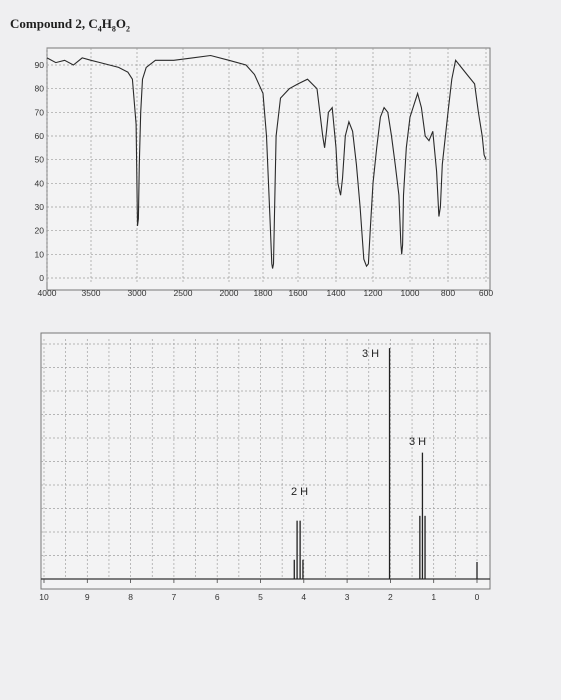 Image resolution: width=561 pixels, height=700 pixels. What do you see at coordinates (40, 183) in the screenshot?
I see `ir-y-tick: 40` at bounding box center [40, 183].